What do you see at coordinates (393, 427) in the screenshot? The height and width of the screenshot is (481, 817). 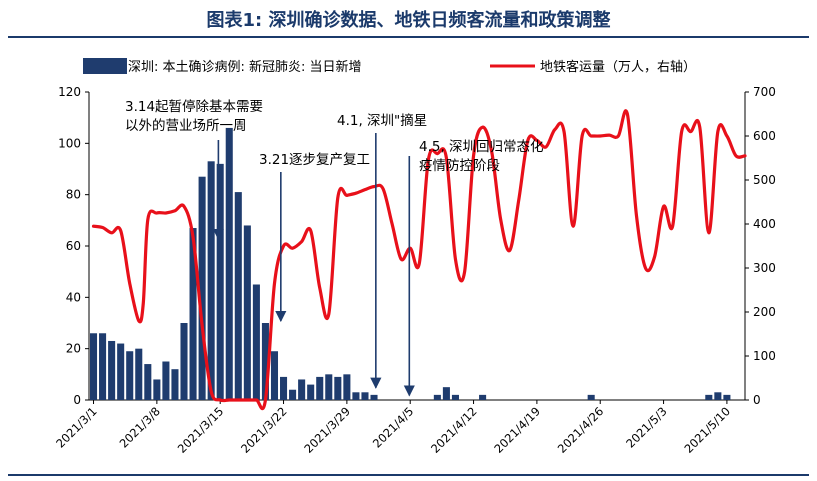 I see `x-tick-label: 2021/4/5` at bounding box center [393, 427].